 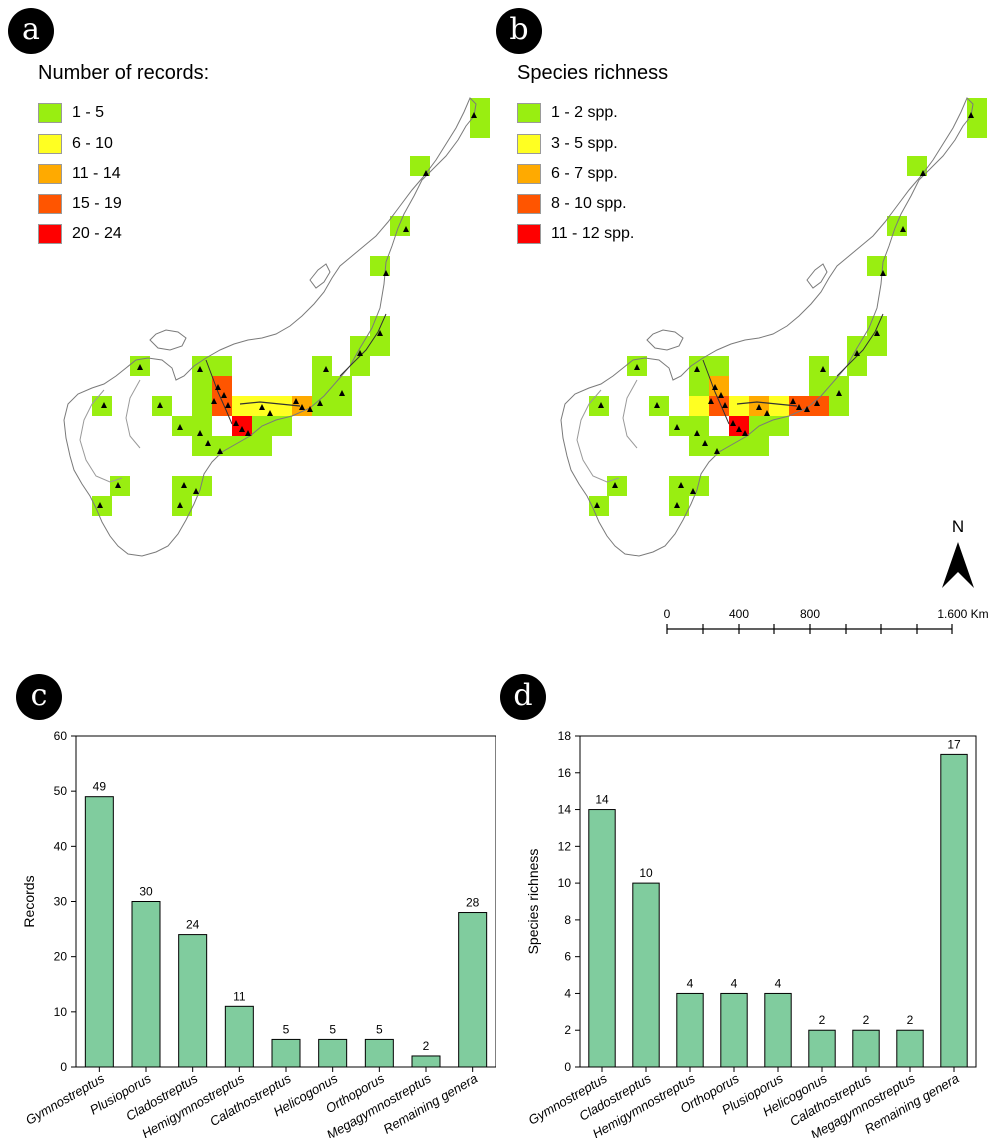 I want to click on legend-a-item: 15 - 19, so click(x=80, y=204).